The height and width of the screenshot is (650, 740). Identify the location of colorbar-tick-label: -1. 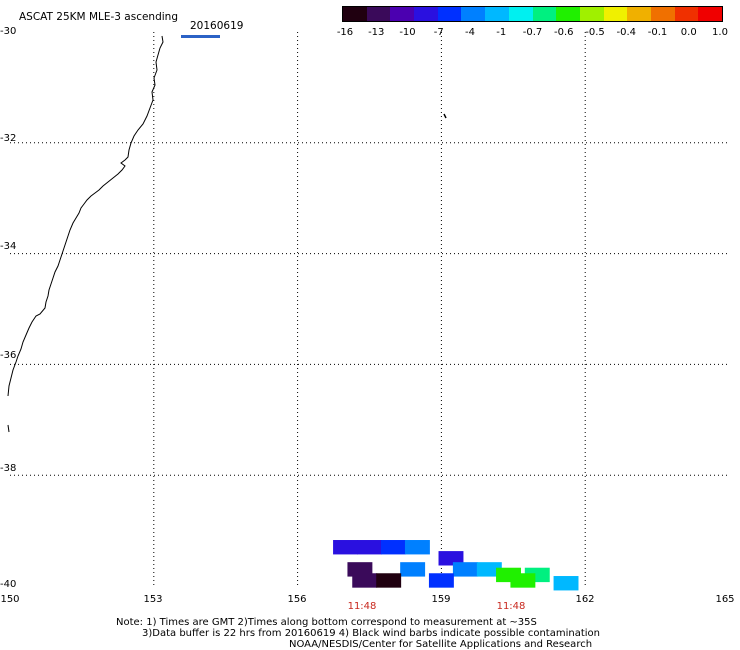
(501, 32).